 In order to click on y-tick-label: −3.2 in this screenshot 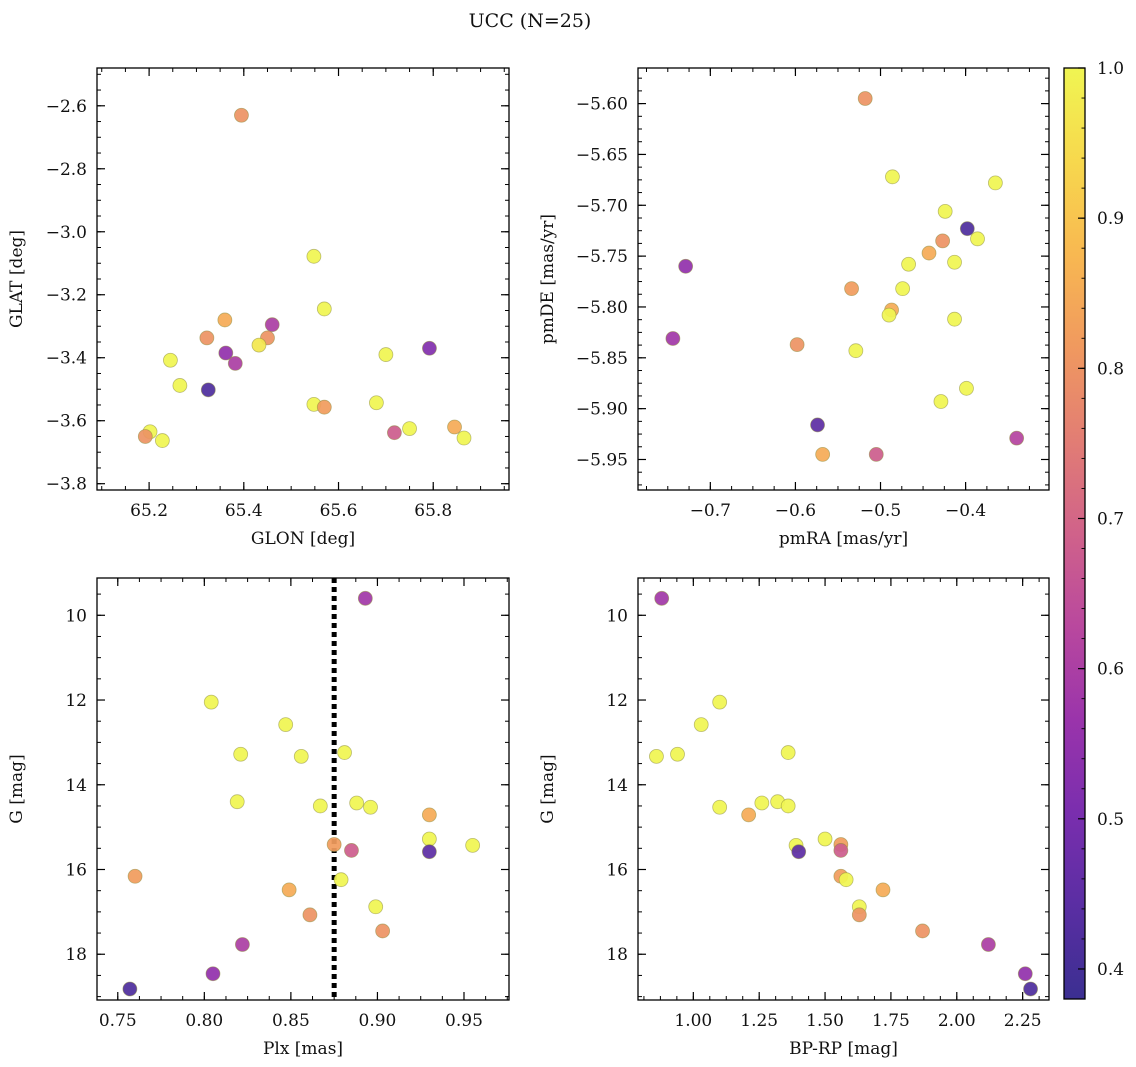, I will do `click(66, 296)`.